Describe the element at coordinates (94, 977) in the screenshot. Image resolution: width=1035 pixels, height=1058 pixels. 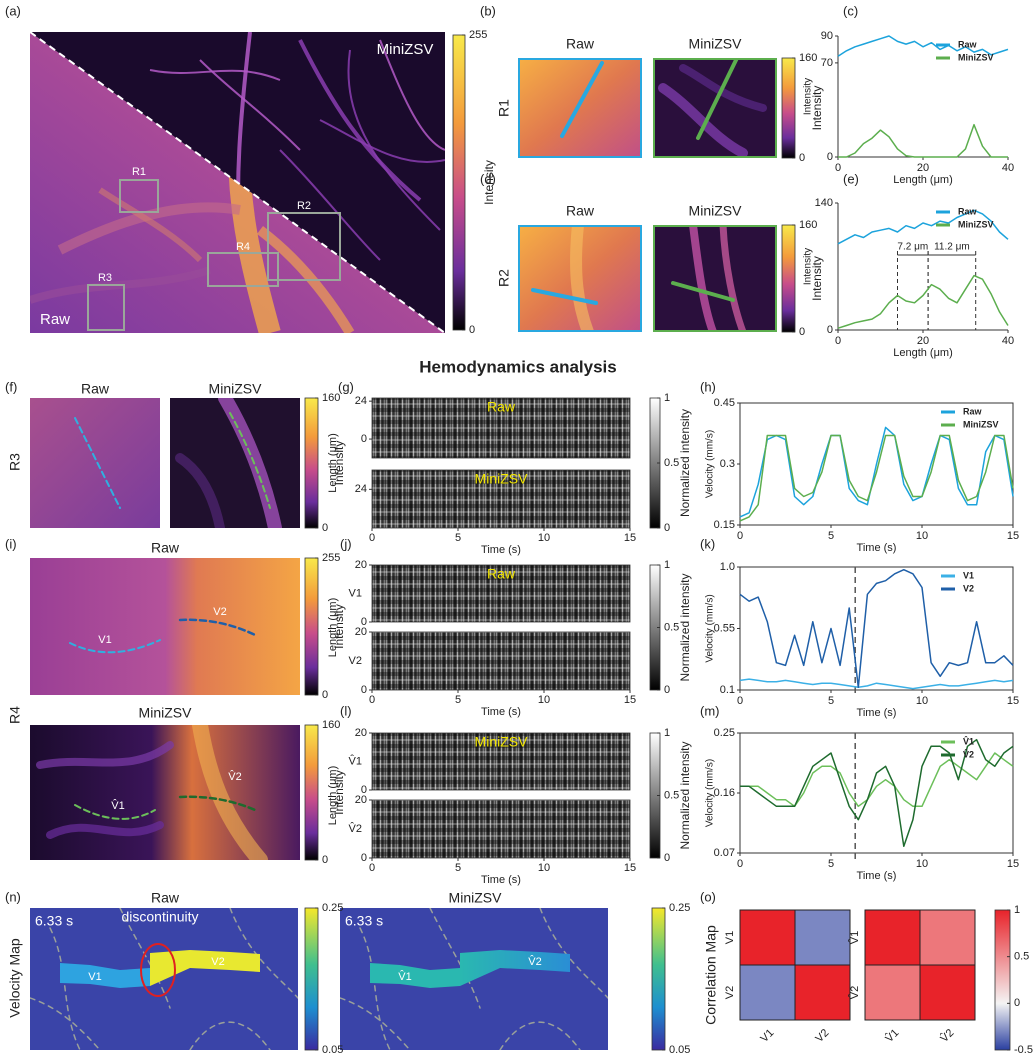
I see `vessel-label: V1` at that location.